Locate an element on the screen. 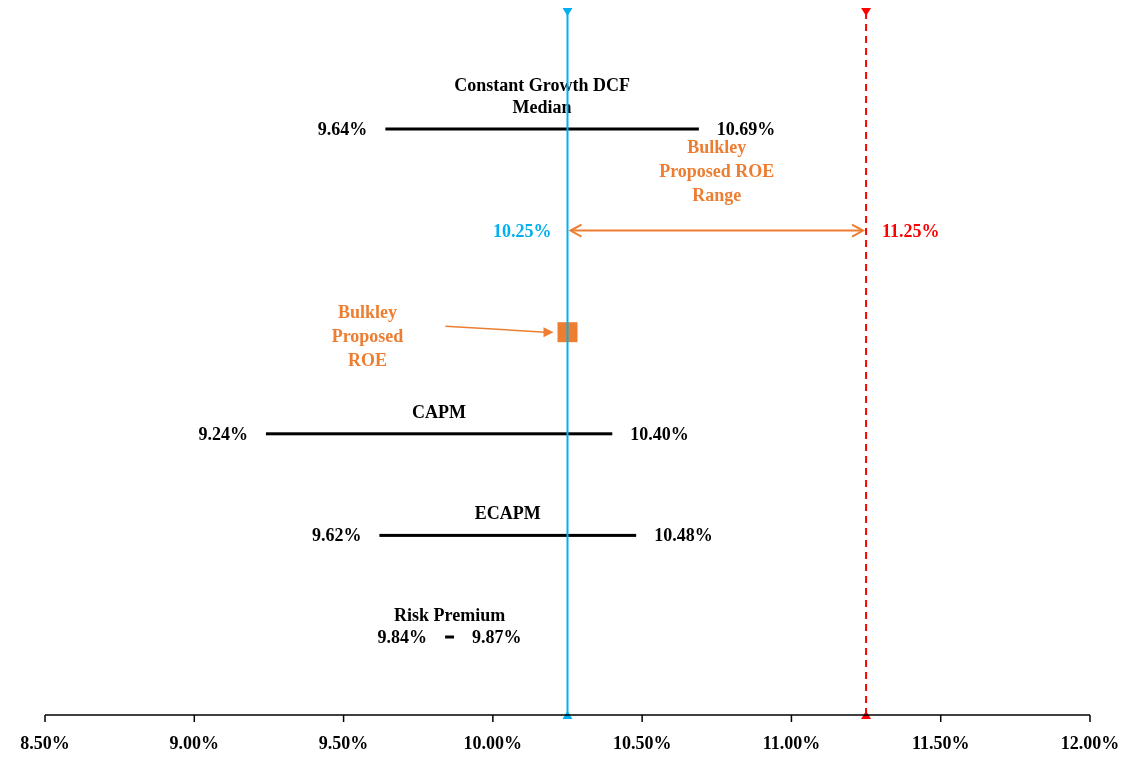 The height and width of the screenshot is (759, 1133). annotation: 10.69% is located at coordinates (746, 129).